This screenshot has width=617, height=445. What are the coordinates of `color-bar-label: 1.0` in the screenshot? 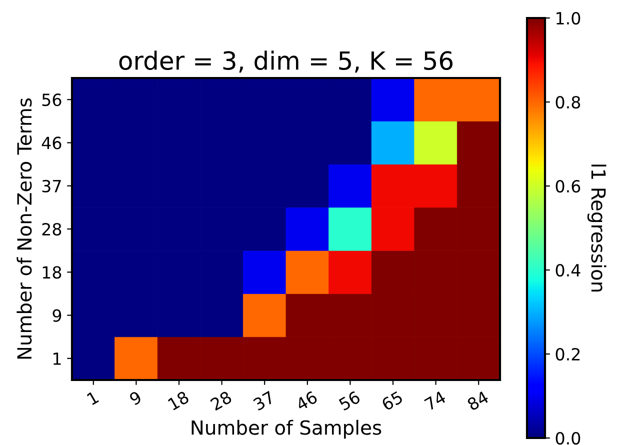 It's located at (568, 18).